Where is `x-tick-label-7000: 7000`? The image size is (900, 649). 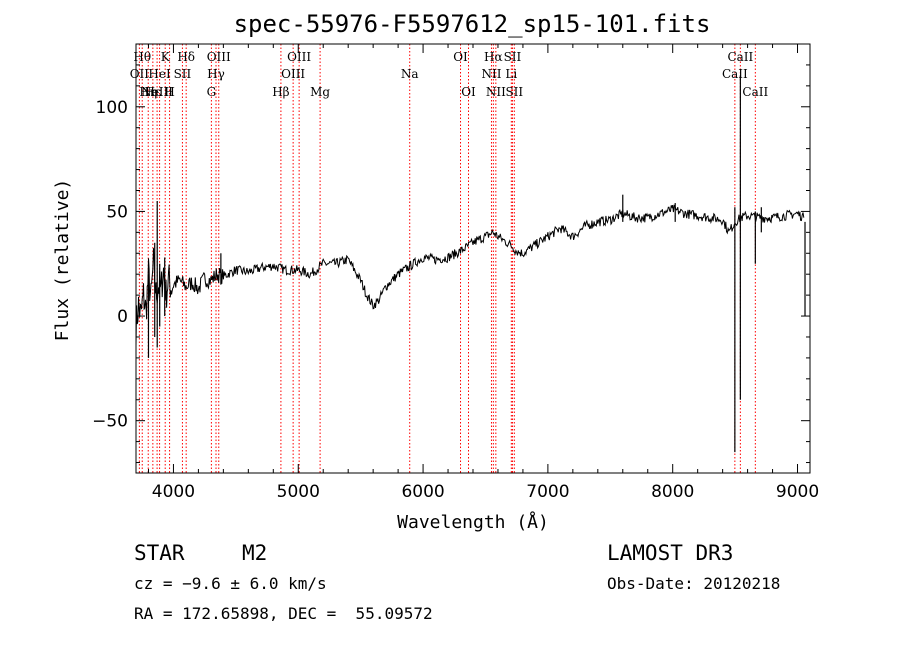 x-tick-label-7000: 7000 is located at coordinates (547, 492).